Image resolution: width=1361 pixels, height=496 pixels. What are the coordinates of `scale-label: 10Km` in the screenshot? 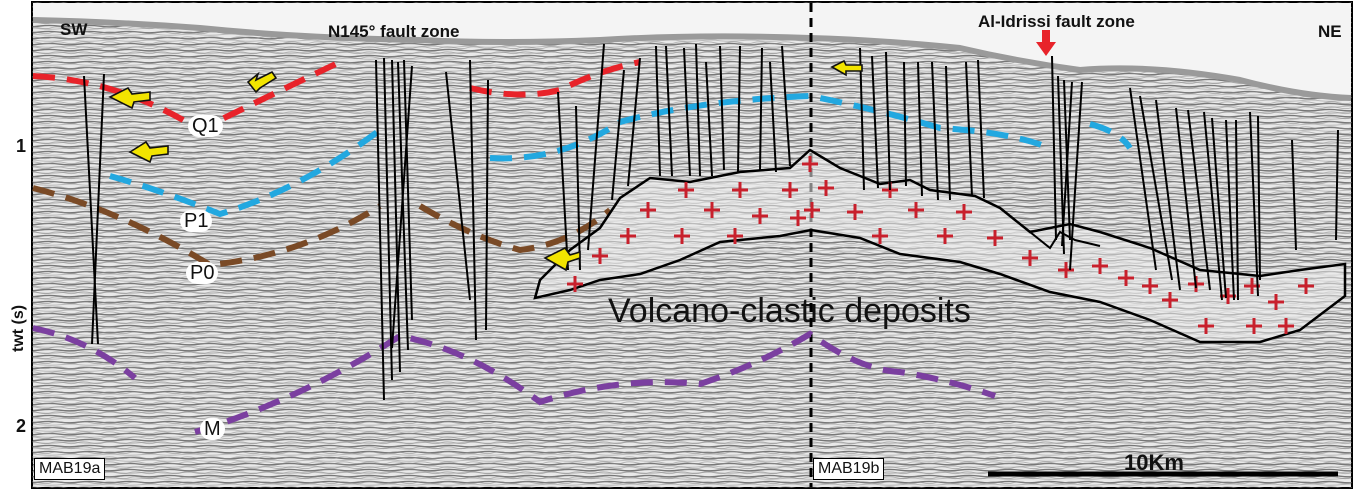 It's located at (1154, 462).